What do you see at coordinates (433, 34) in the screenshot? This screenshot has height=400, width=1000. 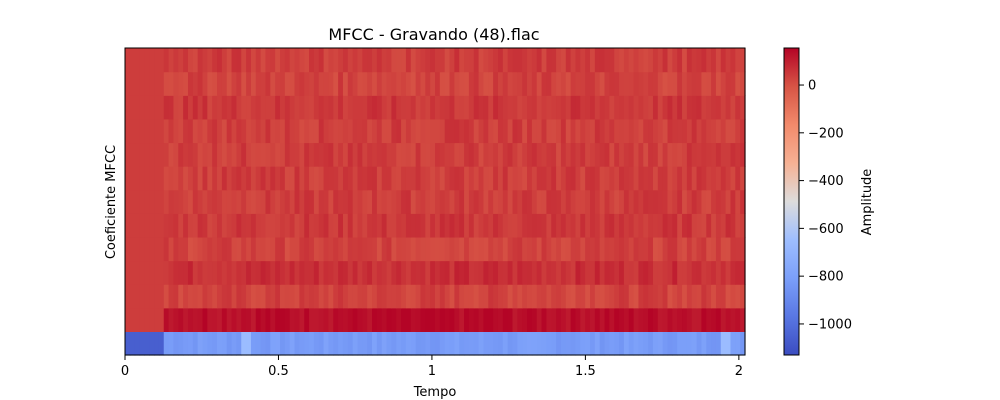 I see `chart-title: MFCC - Gravando (48).flac` at bounding box center [433, 34].